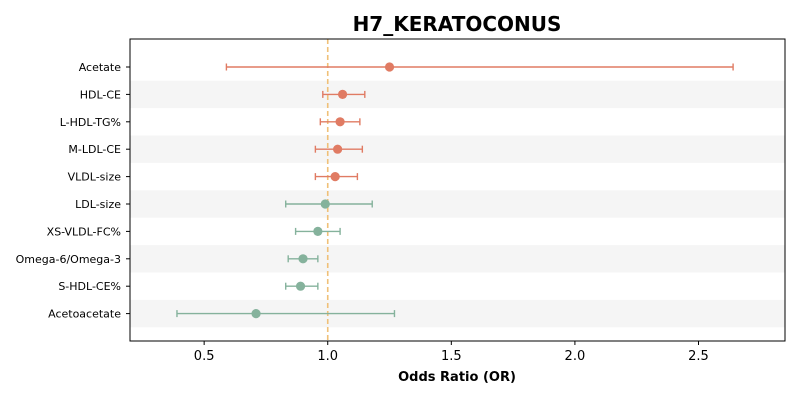 This screenshot has height=400, width=800. I want to click on y-tick-label: HDL-CE, so click(100, 94).